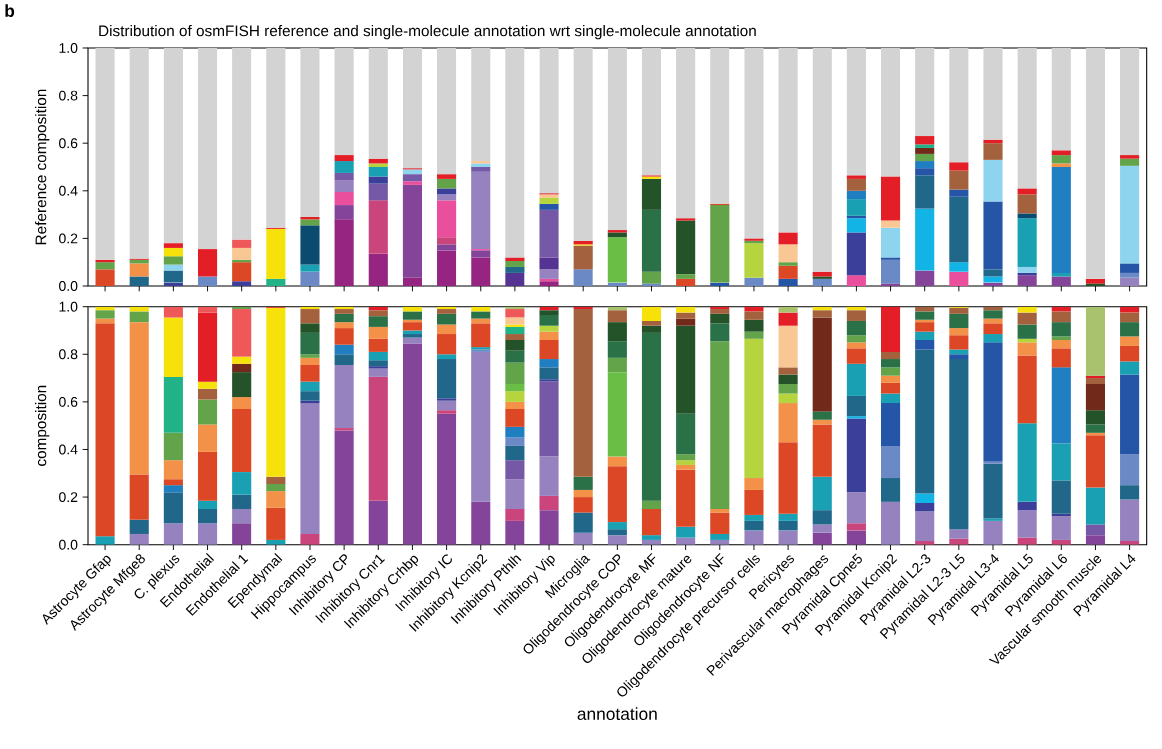  What do you see at coordinates (42, 167) in the screenshot?
I see `y-axis-title: Reference composition` at bounding box center [42, 167].